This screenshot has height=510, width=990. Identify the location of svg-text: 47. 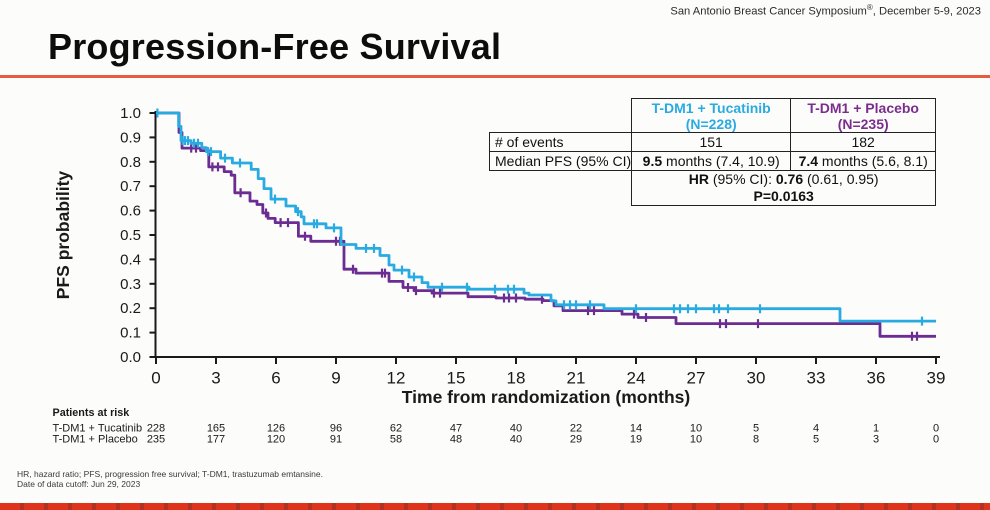
(456, 429).